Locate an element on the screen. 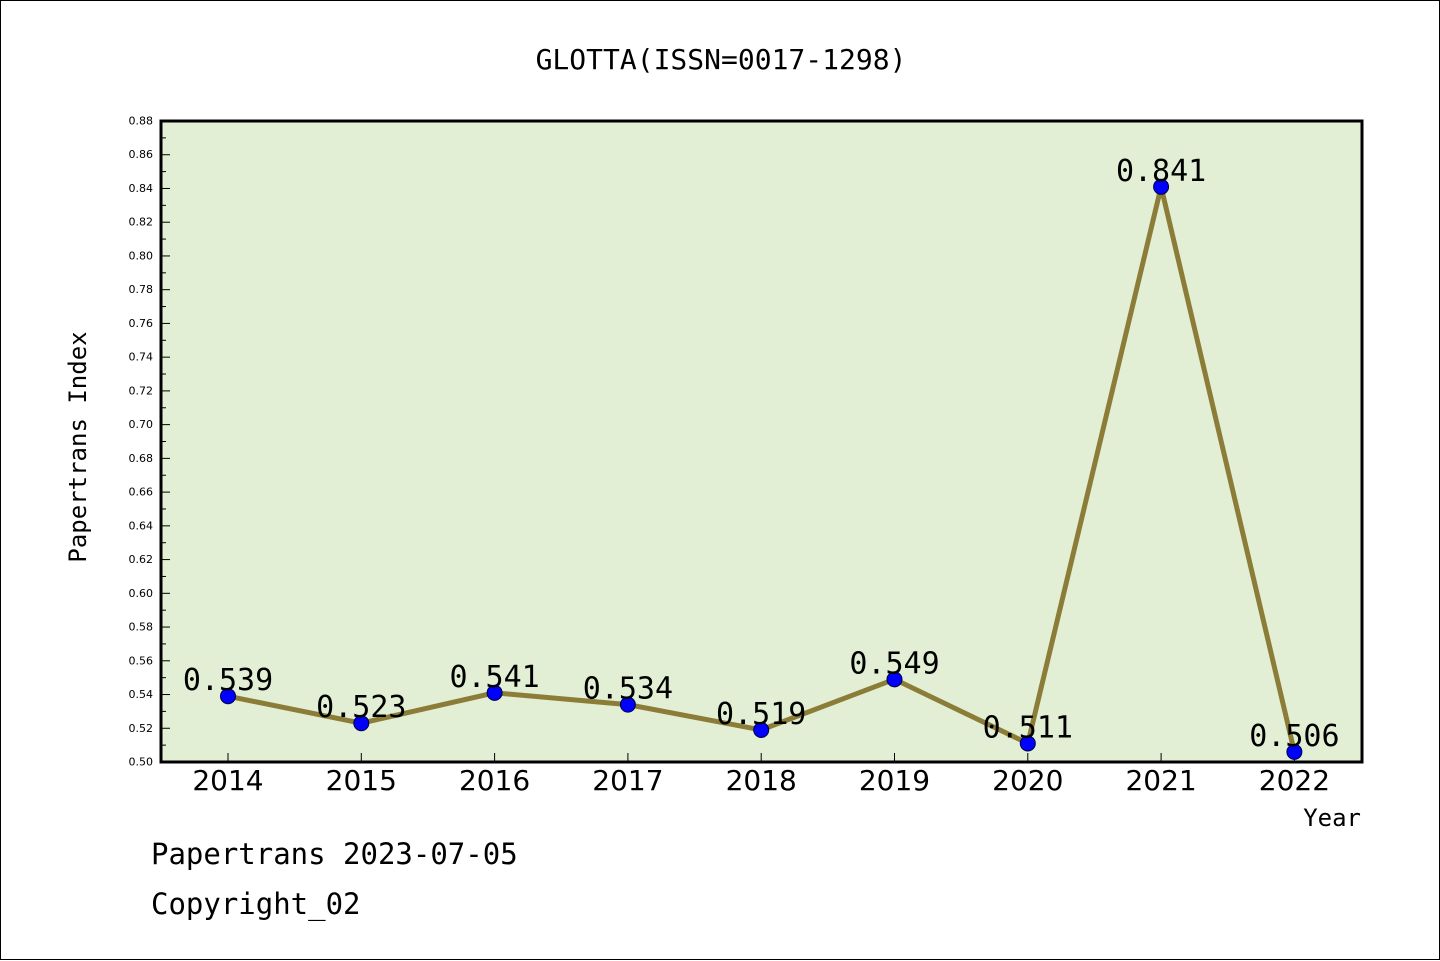  y-tick-label: 0.60 is located at coordinates (141, 593).